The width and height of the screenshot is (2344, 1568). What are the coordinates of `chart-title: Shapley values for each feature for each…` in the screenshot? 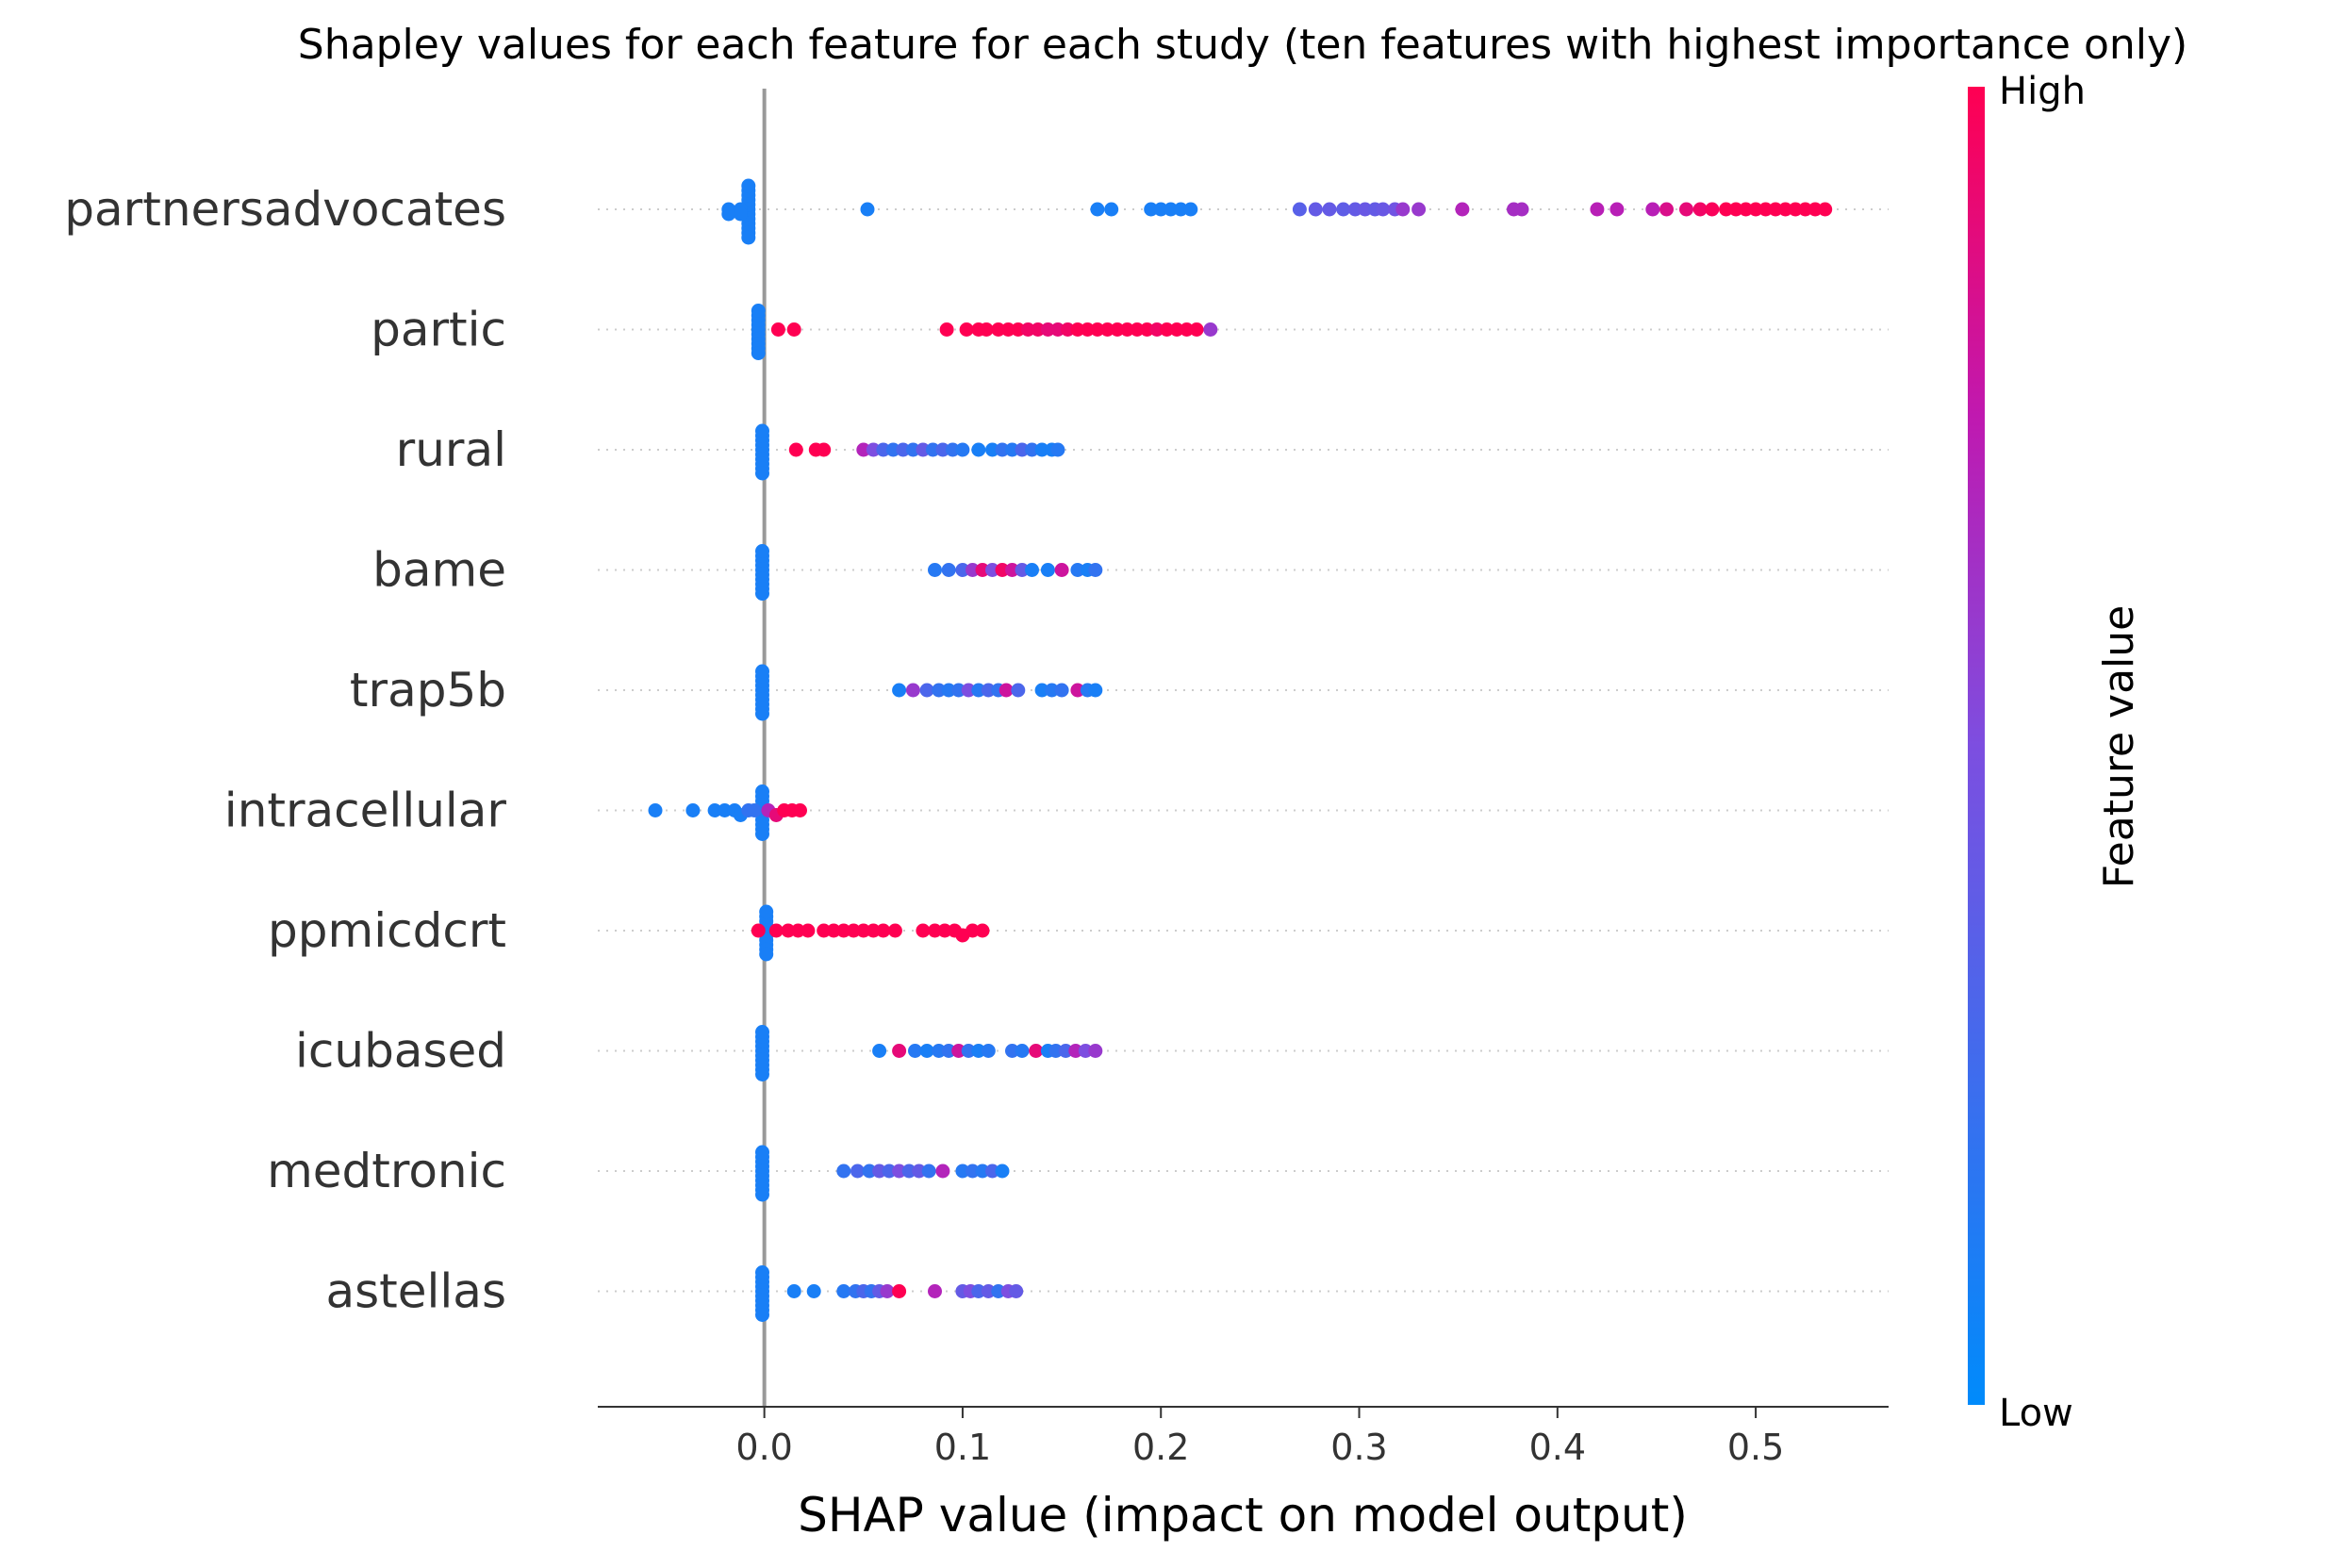 It's located at (1242, 45).